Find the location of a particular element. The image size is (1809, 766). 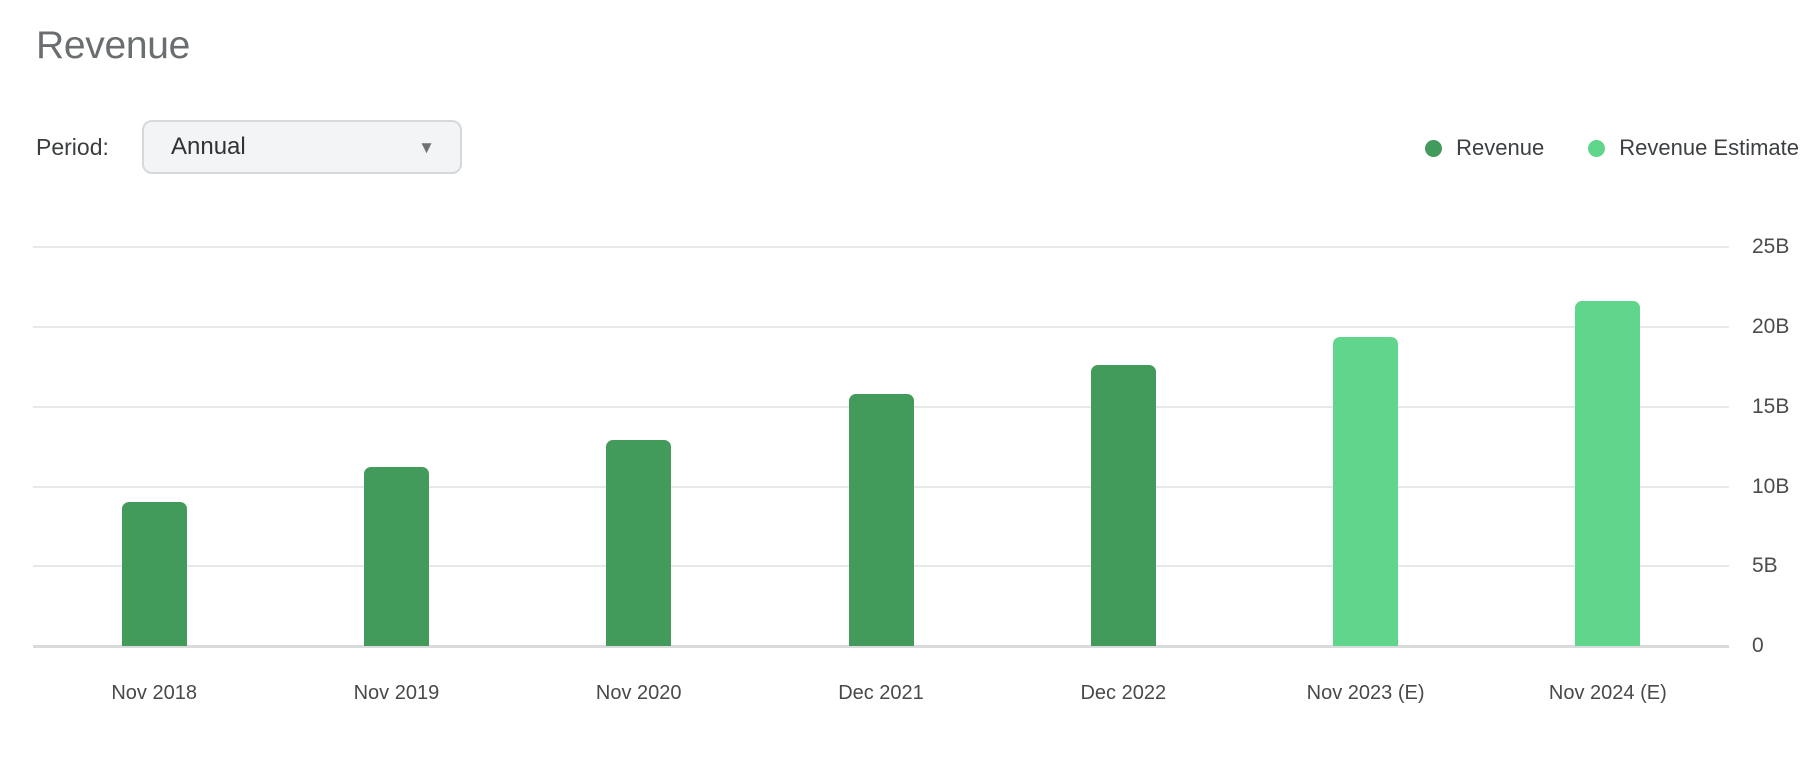

xtick-label-dec-2021: Dec 2021 is located at coordinates (881, 693).